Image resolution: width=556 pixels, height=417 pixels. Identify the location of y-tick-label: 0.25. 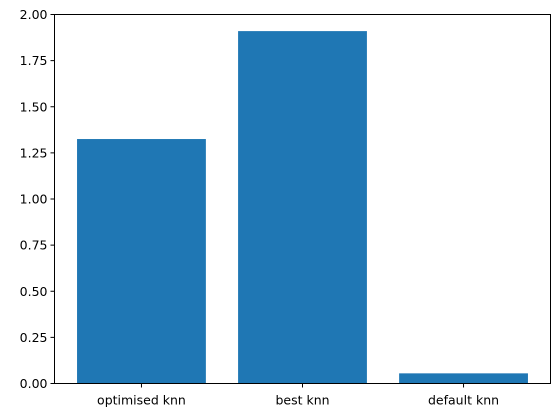
(34, 337).